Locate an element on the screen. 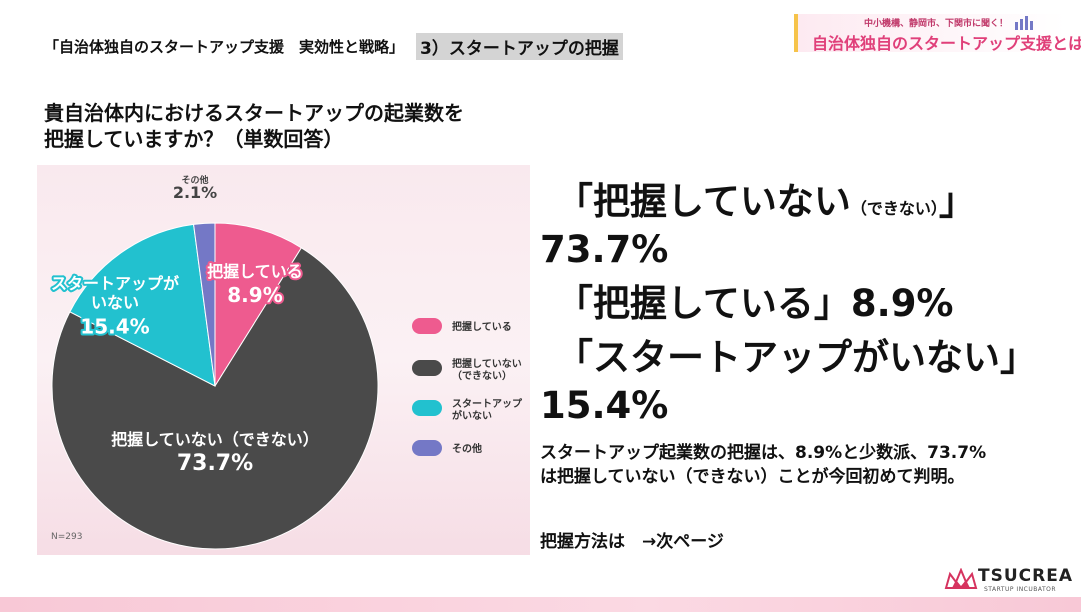  section-label: 3）スタートアップの把握 is located at coordinates (519, 46).